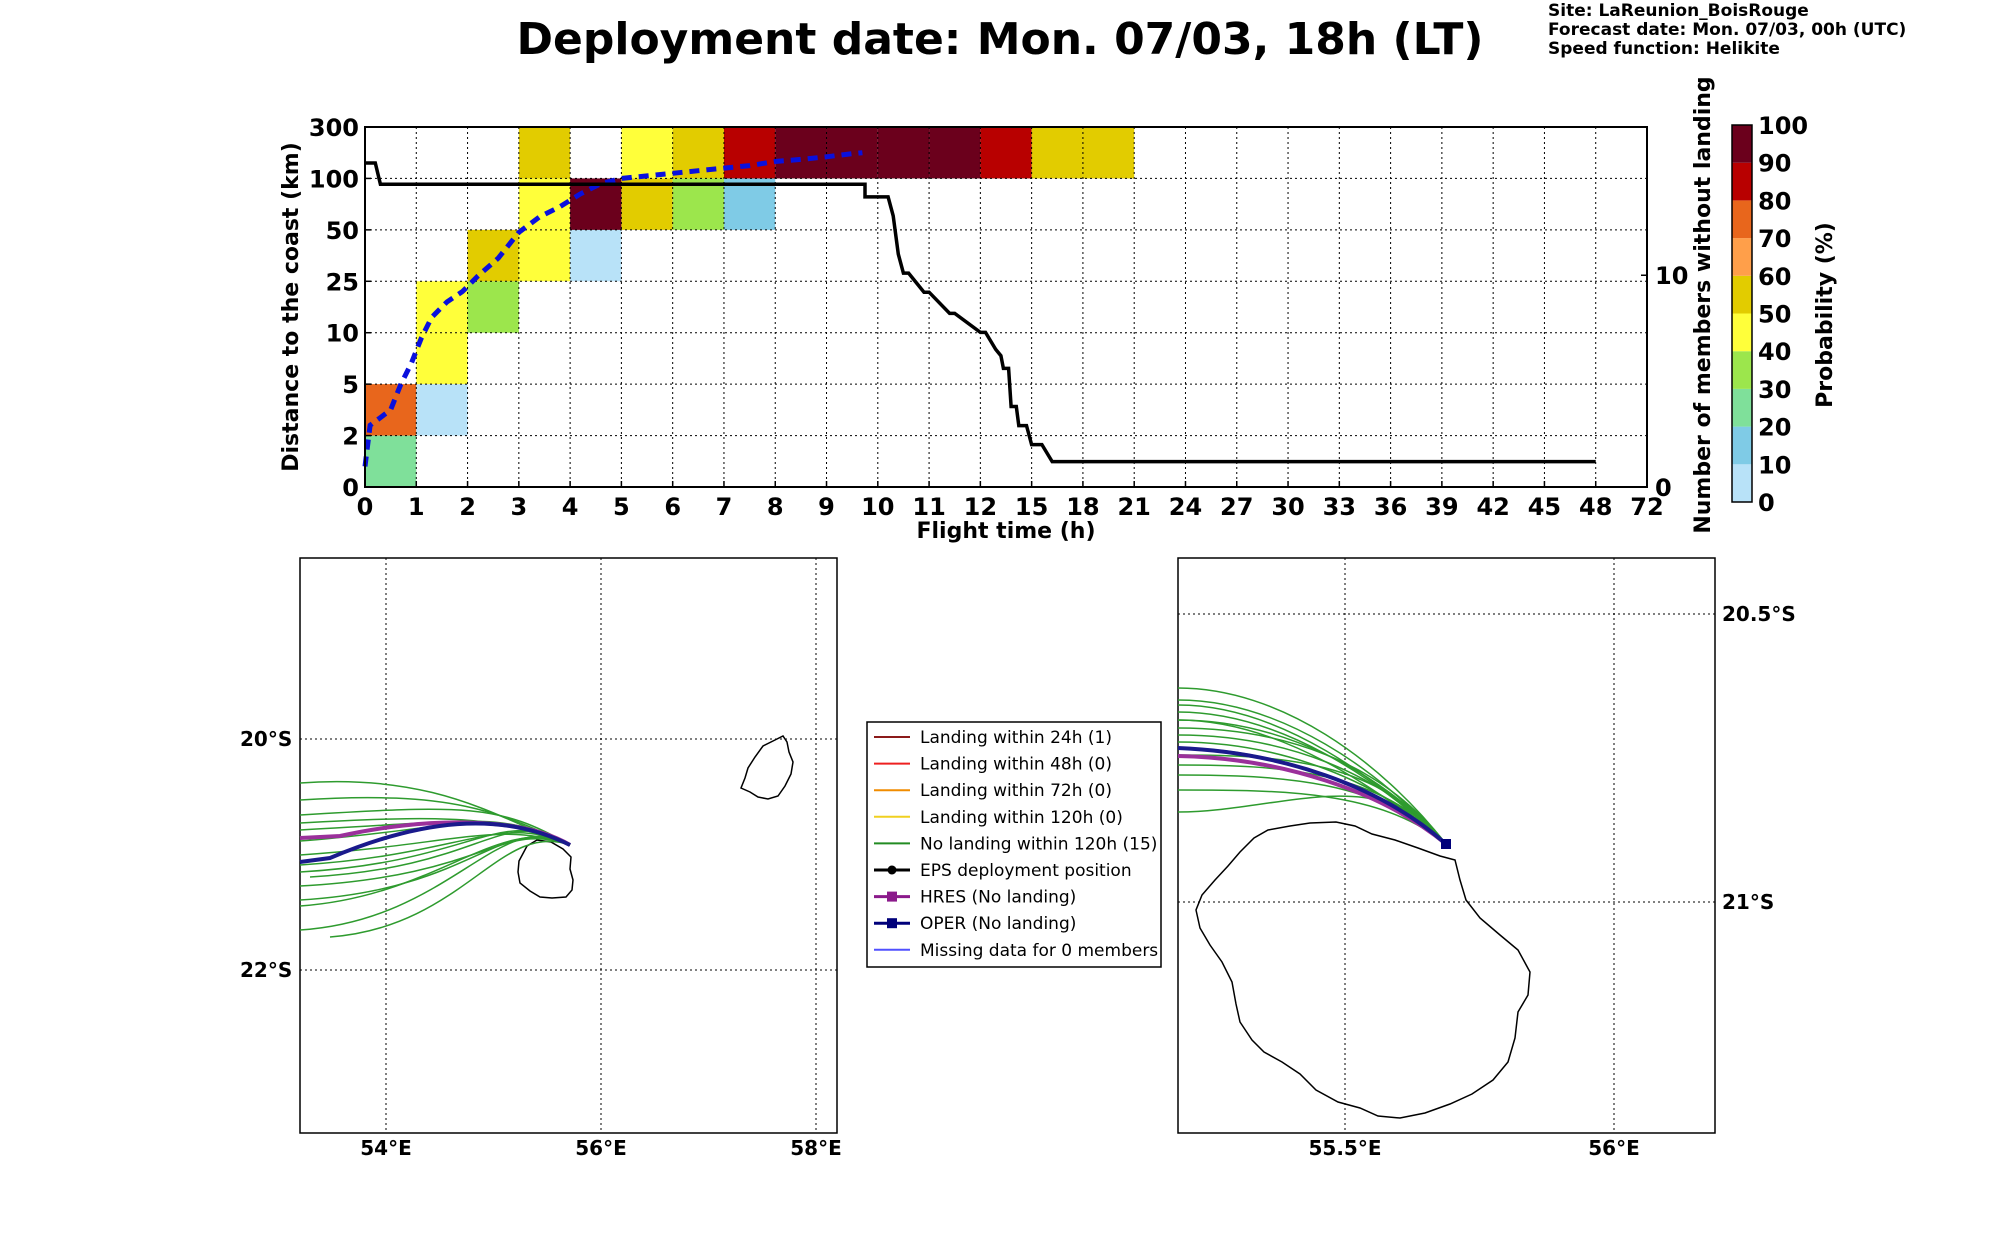  Describe the element at coordinates (1774, 390) in the screenshot. I see `colorbar-tick-label: 30` at that location.